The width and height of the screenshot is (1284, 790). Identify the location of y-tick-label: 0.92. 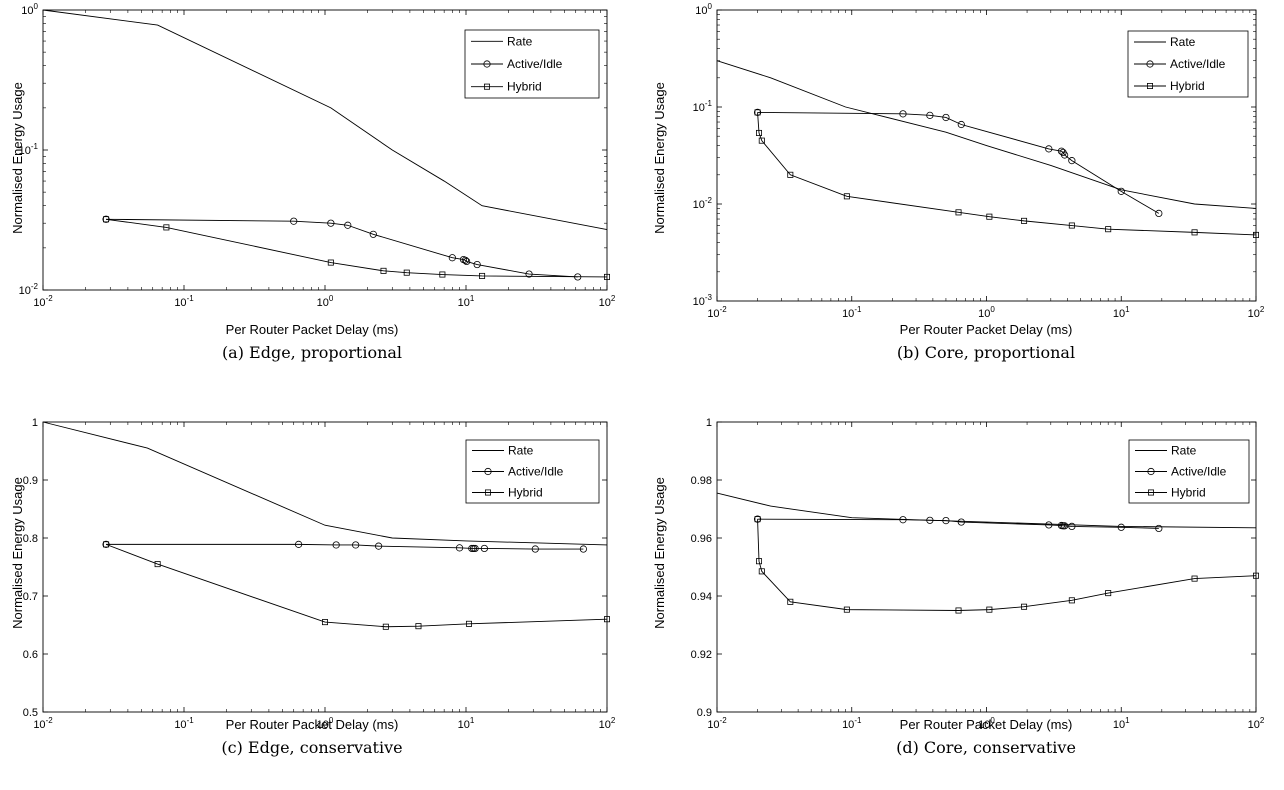
(701, 655).